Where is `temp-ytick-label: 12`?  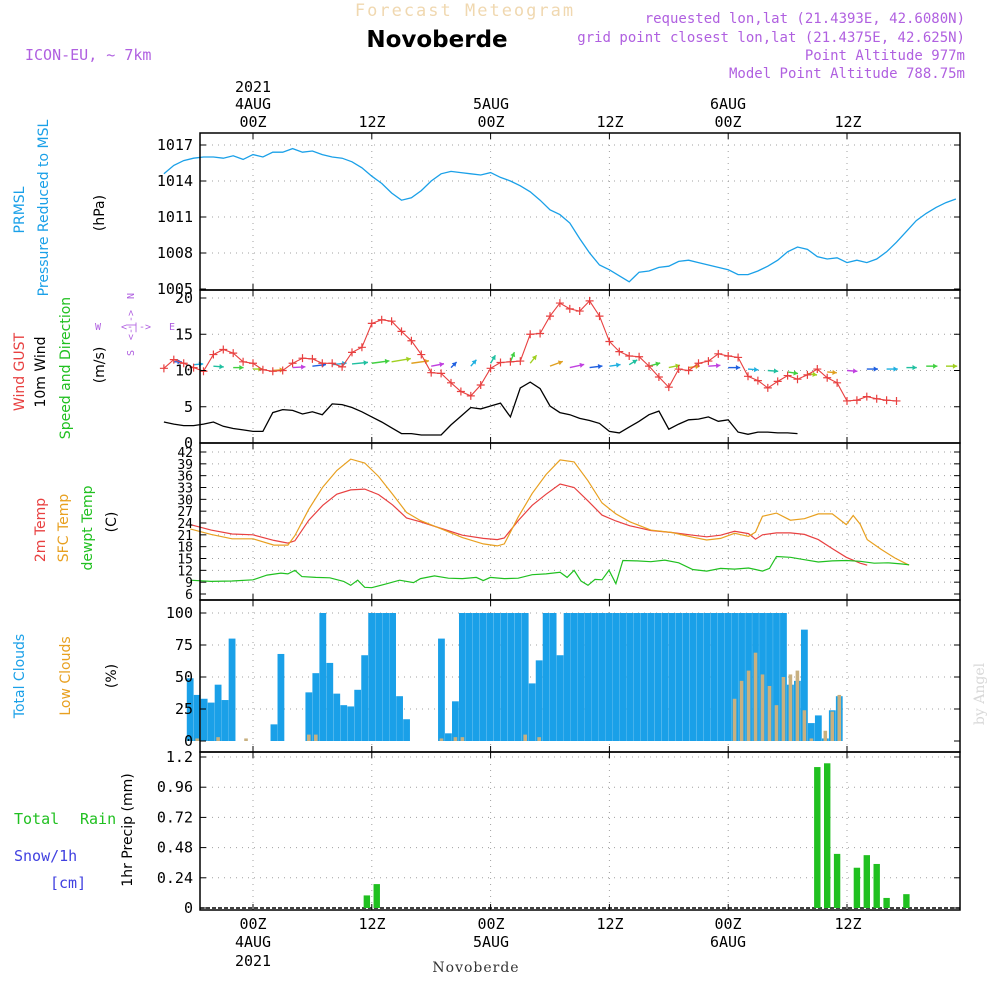 temp-ytick-label: 12 is located at coordinates (185, 571).